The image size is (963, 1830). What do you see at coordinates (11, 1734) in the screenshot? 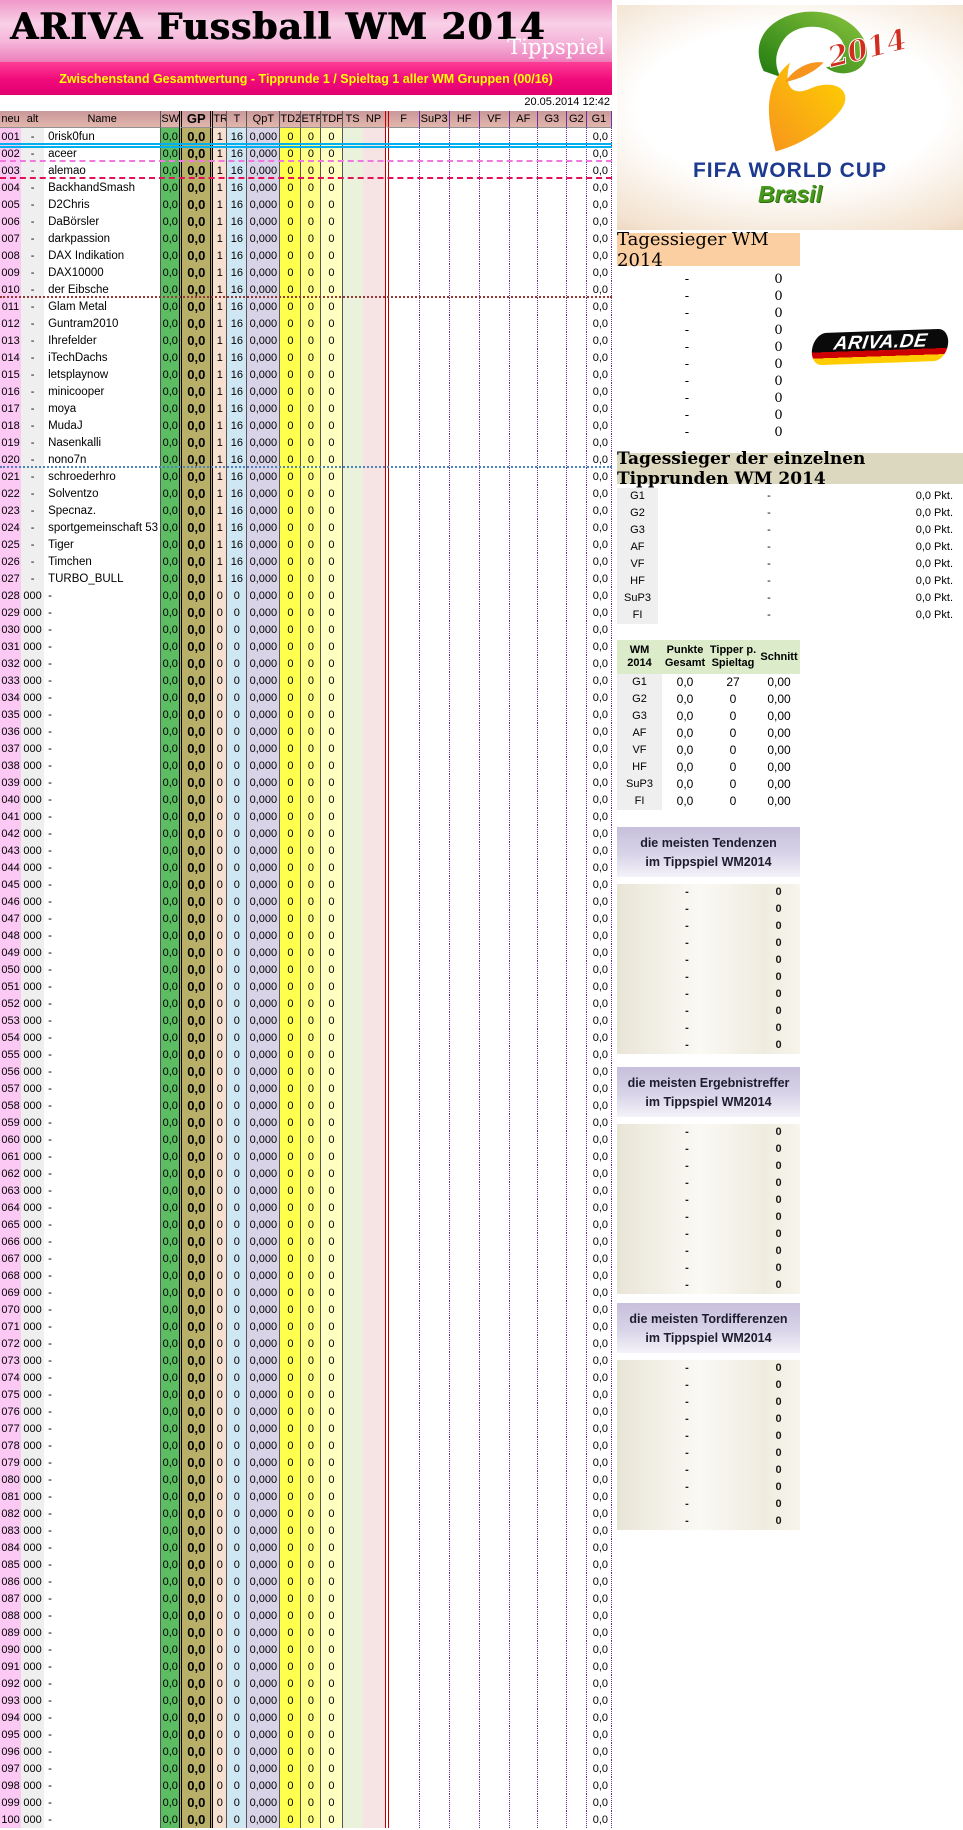
I see `cell-neu: 095` at bounding box center [11, 1734].